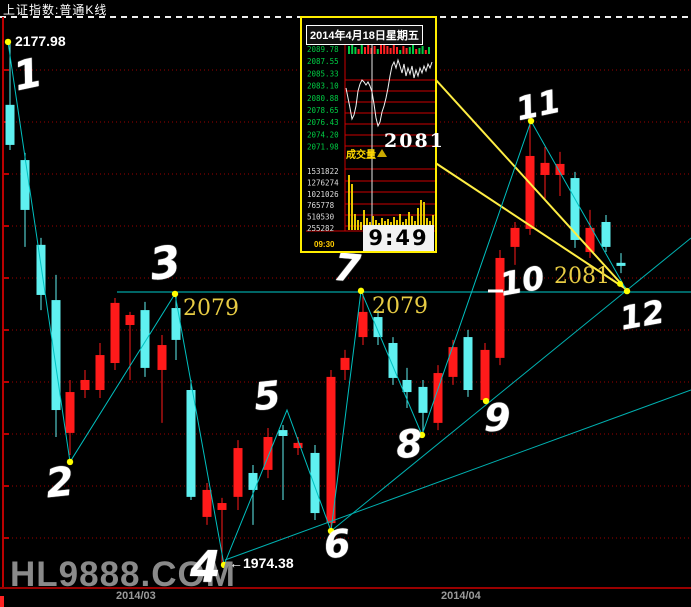  What do you see at coordinates (323, 134) in the screenshot?
I see `inset-price-axis-label: 2074.20` at bounding box center [323, 134].